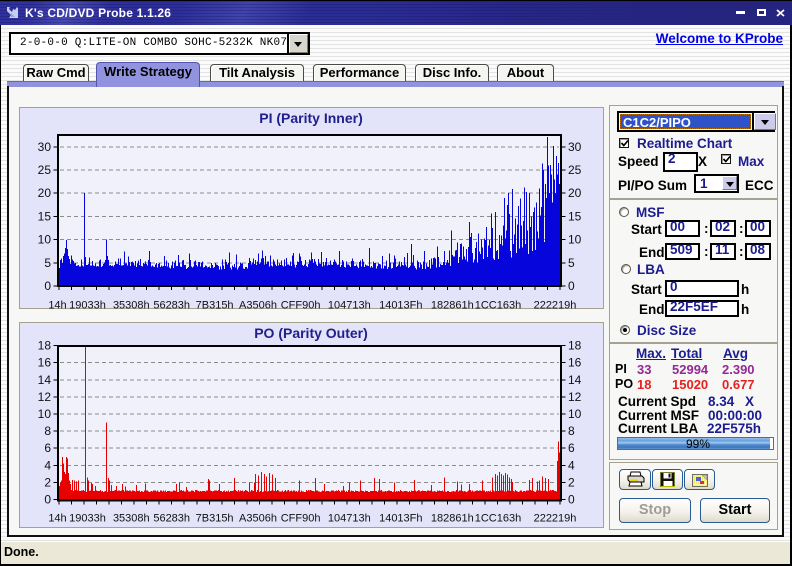 This screenshot has width=792, height=566. Describe the element at coordinates (310, 118) in the screenshot. I see `svg-text: PI (Parity Inner)` at that location.